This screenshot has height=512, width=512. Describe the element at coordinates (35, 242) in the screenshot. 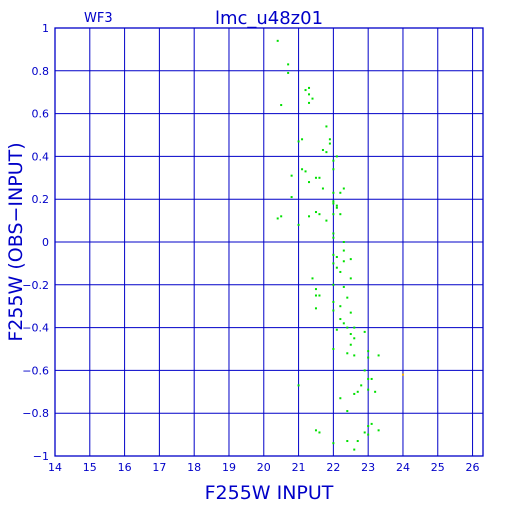

I see `y-tick-labels: −1 −0.8 −0.6 −0.4 −0.2 0 0.2 0.4 0.6 0.8 1` at that location.